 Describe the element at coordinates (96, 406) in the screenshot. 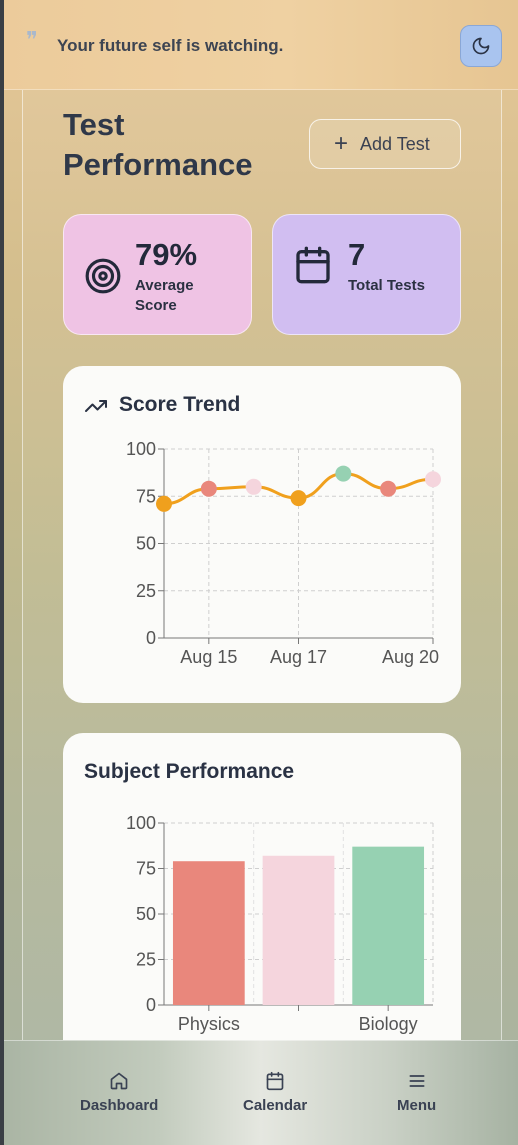

I see `trending-up-icon` at that location.